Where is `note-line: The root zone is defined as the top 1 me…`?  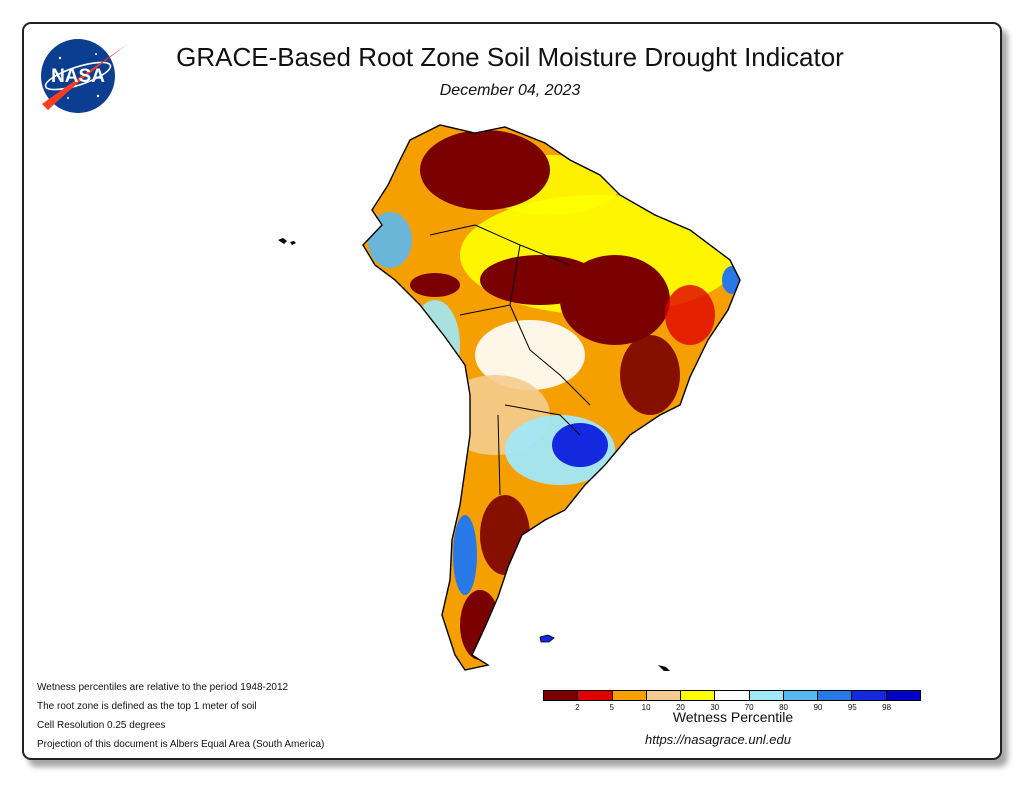
note-line: The root zone is defined as the top 1 me… is located at coordinates (147, 706).